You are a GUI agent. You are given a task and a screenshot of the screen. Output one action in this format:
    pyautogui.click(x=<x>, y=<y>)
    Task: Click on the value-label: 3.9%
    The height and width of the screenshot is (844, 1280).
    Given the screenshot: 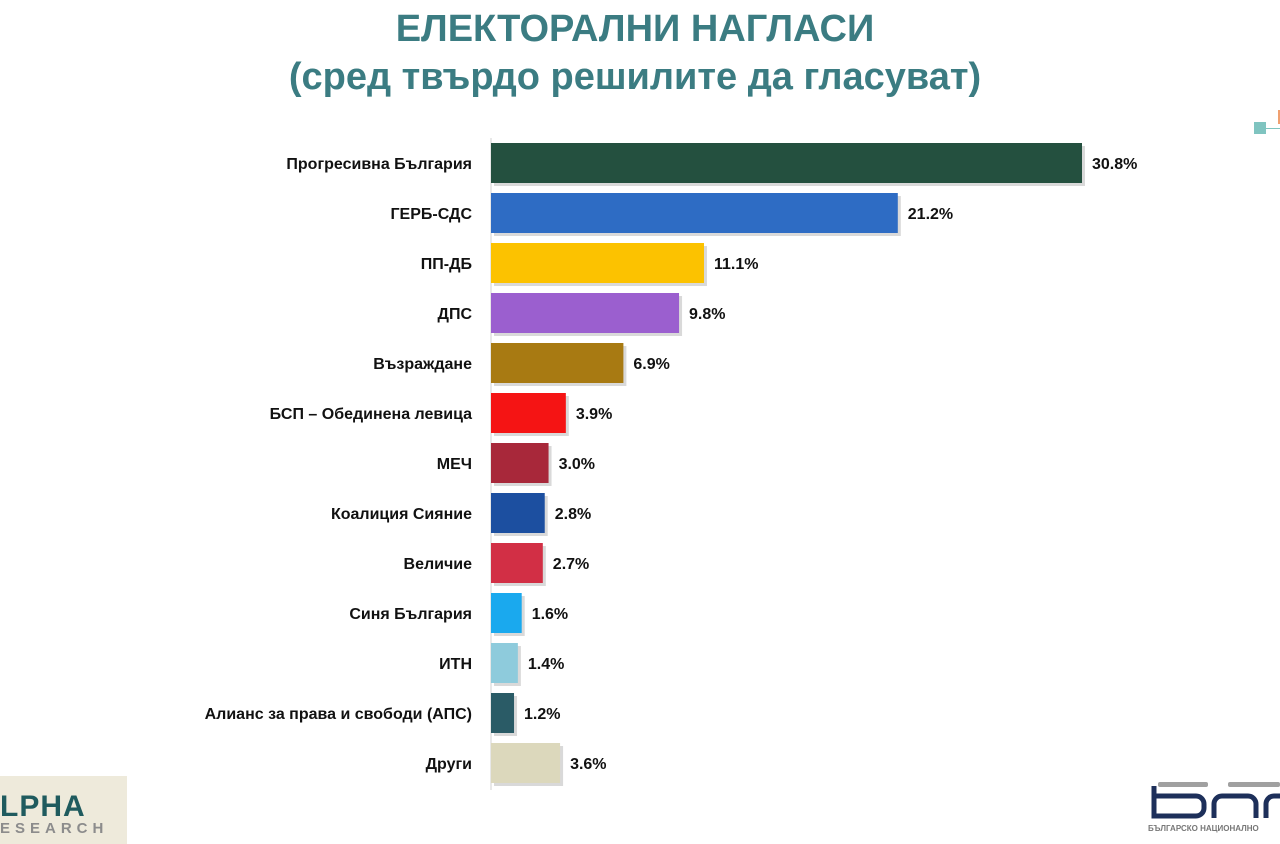 What is the action you would take?
    pyautogui.click(x=594, y=414)
    